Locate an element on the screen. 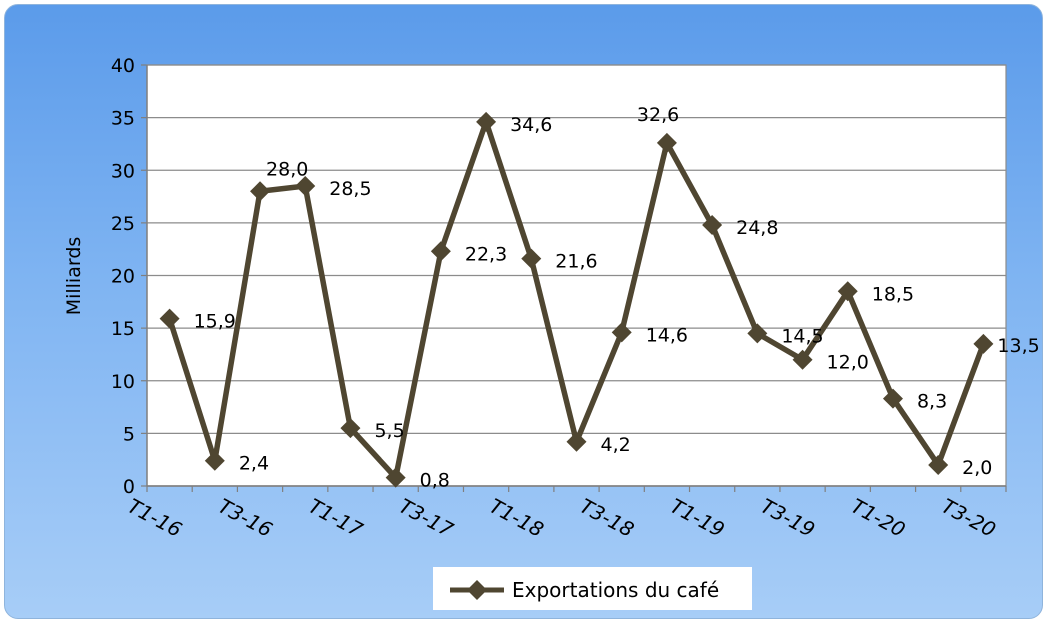 This screenshot has height=621, width=1045. data-label: 14,6 is located at coordinates (667, 335).